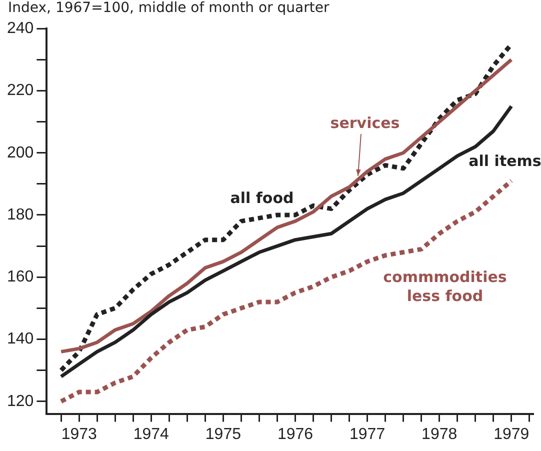  Describe the element at coordinates (20, 29) in the screenshot. I see `y-tick-label: 240` at that location.